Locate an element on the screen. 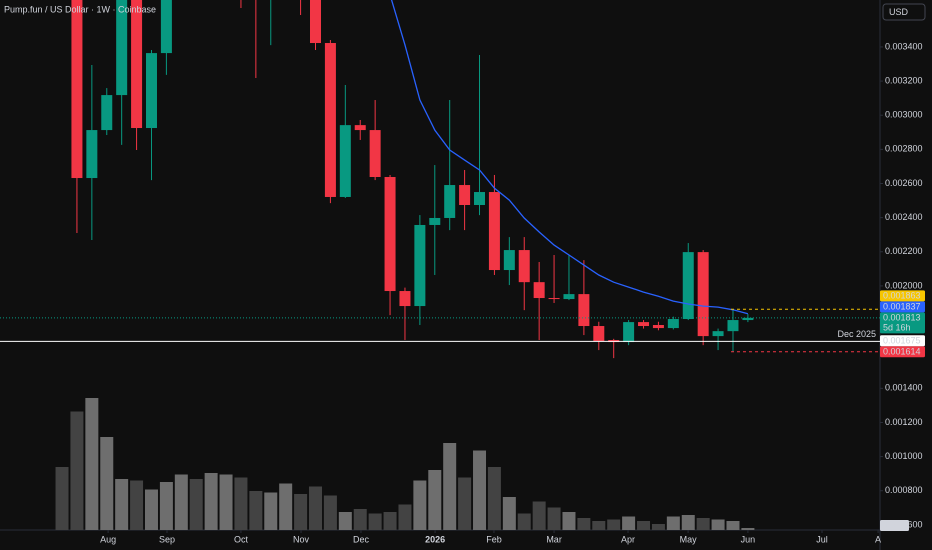 This screenshot has height=550, width=932. x-tick-label: Apr is located at coordinates (628, 539).